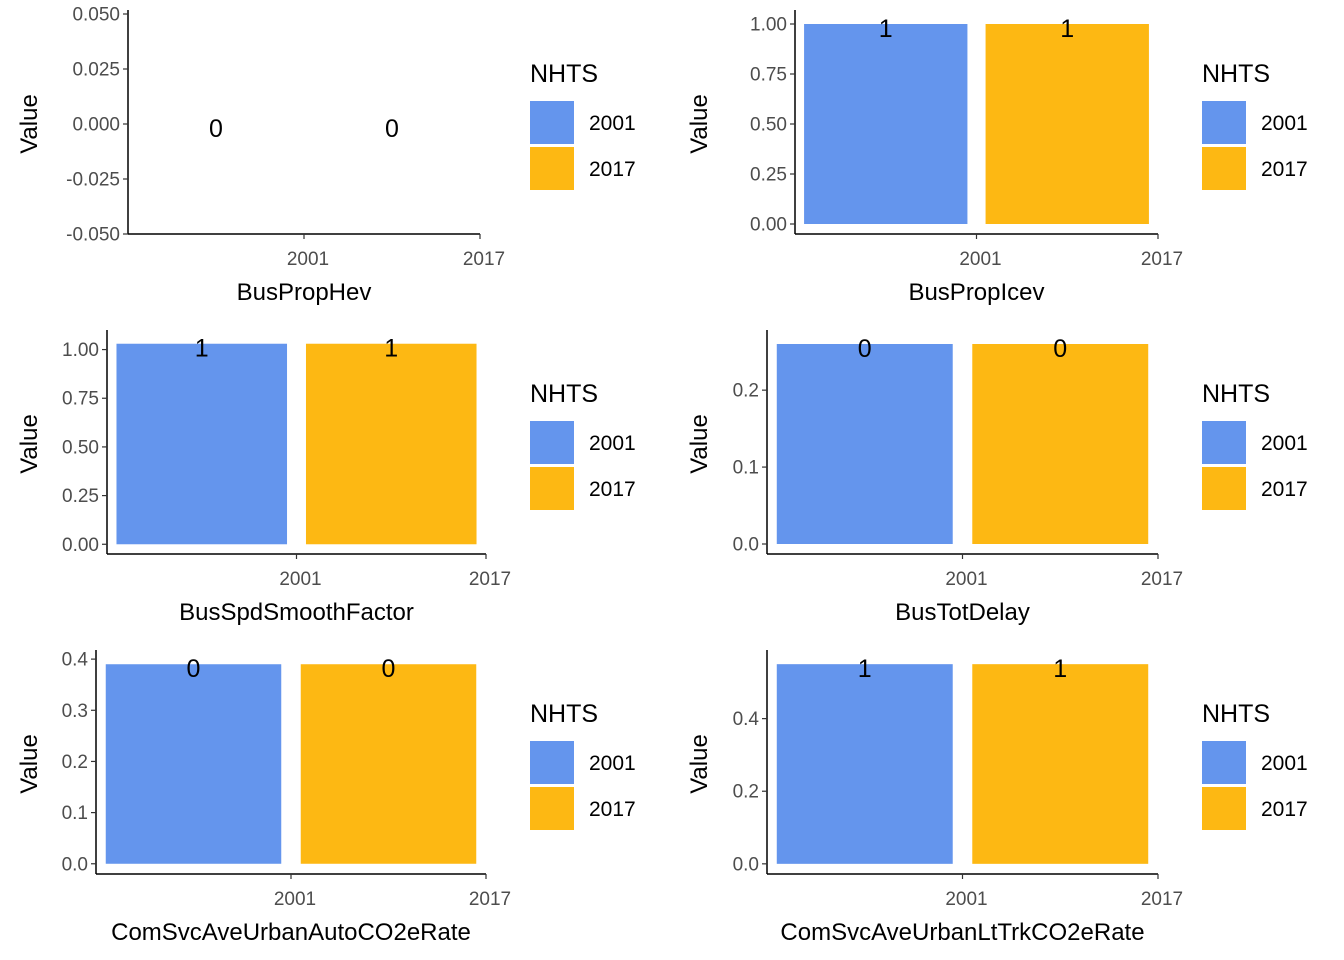  I want to click on x-axis-title: ComSvcAveUrbanAutoCO2eRate, so click(291, 932).